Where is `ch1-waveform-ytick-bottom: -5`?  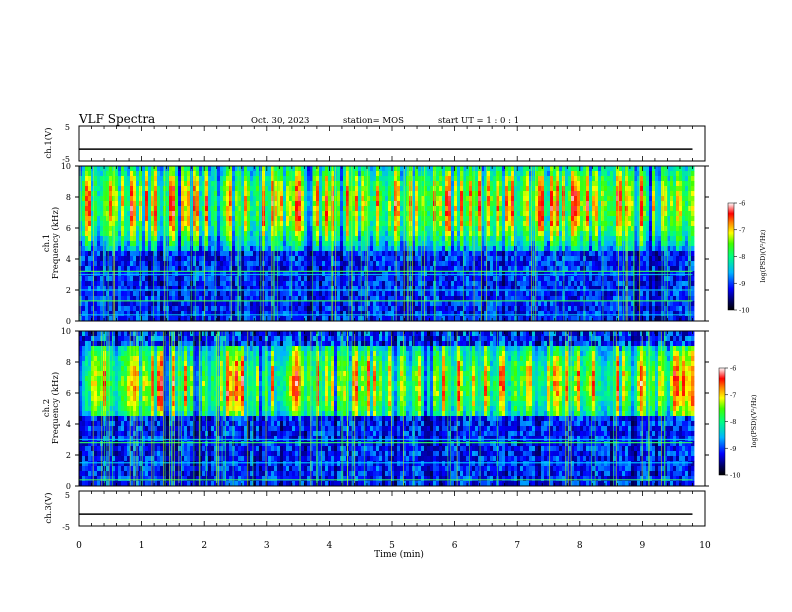
ch1-waveform-ytick-bottom: -5 is located at coordinates (66, 159).